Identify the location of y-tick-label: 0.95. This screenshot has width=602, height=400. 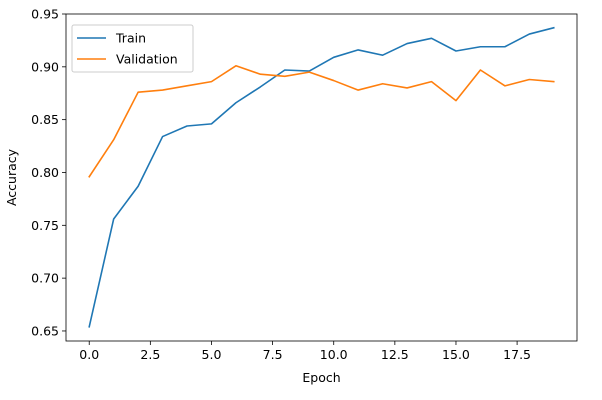
(45, 14).